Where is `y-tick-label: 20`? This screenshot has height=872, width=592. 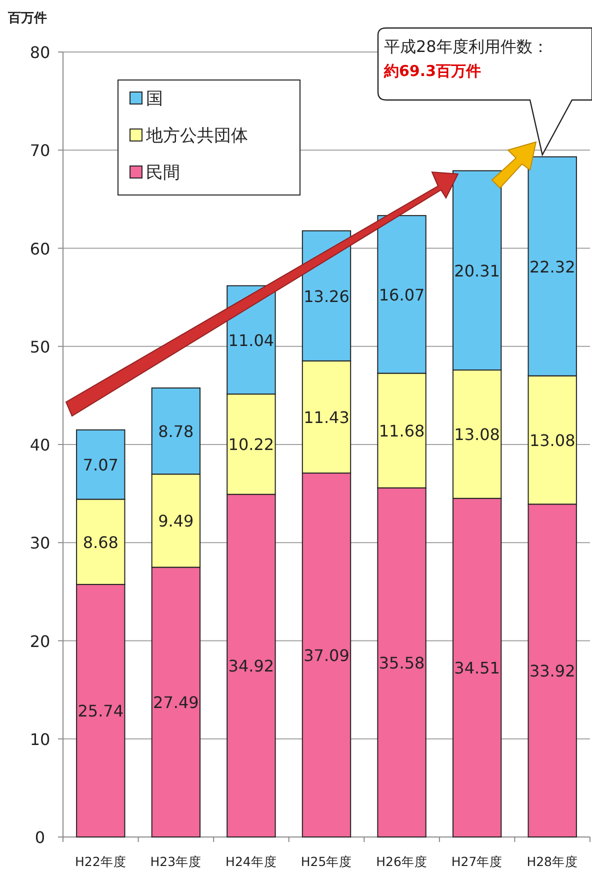
y-tick-label: 20 is located at coordinates (40, 641).